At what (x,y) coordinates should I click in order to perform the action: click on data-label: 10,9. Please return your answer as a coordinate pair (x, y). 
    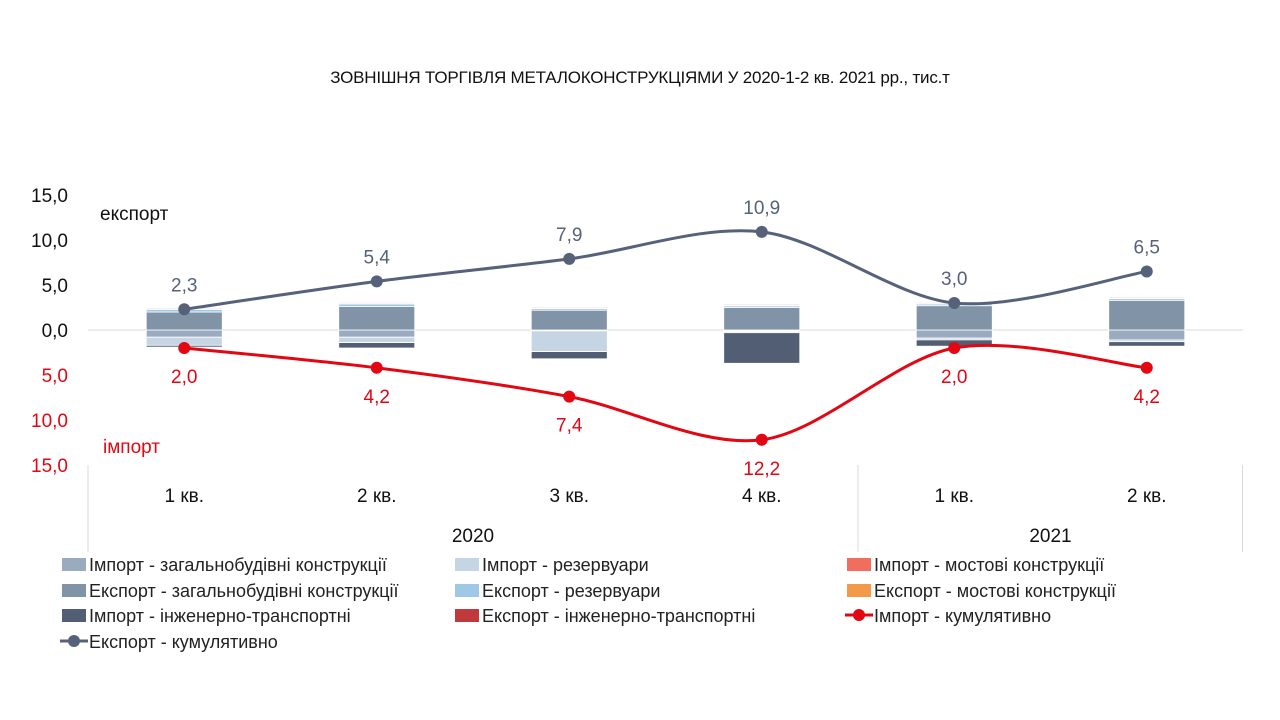
    Looking at the image, I should click on (761, 208).